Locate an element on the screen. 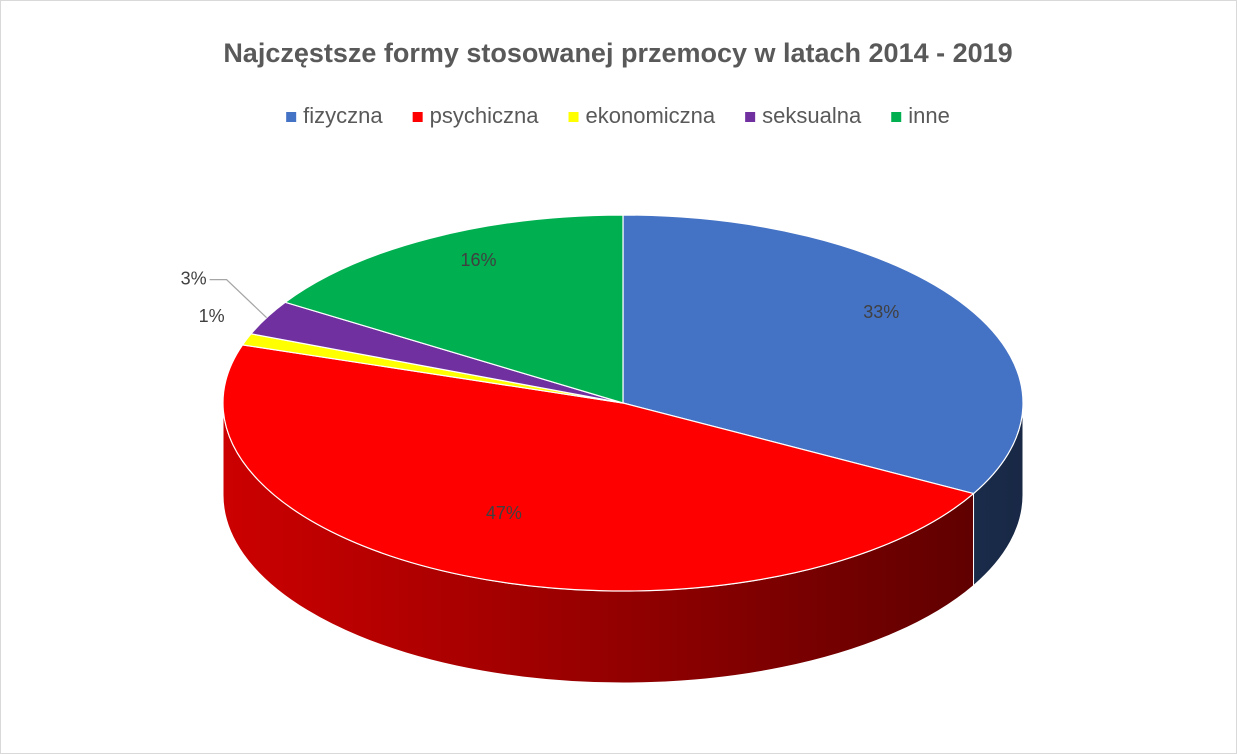 The height and width of the screenshot is (754, 1237). legend-item: ekonomiczna is located at coordinates (642, 115).